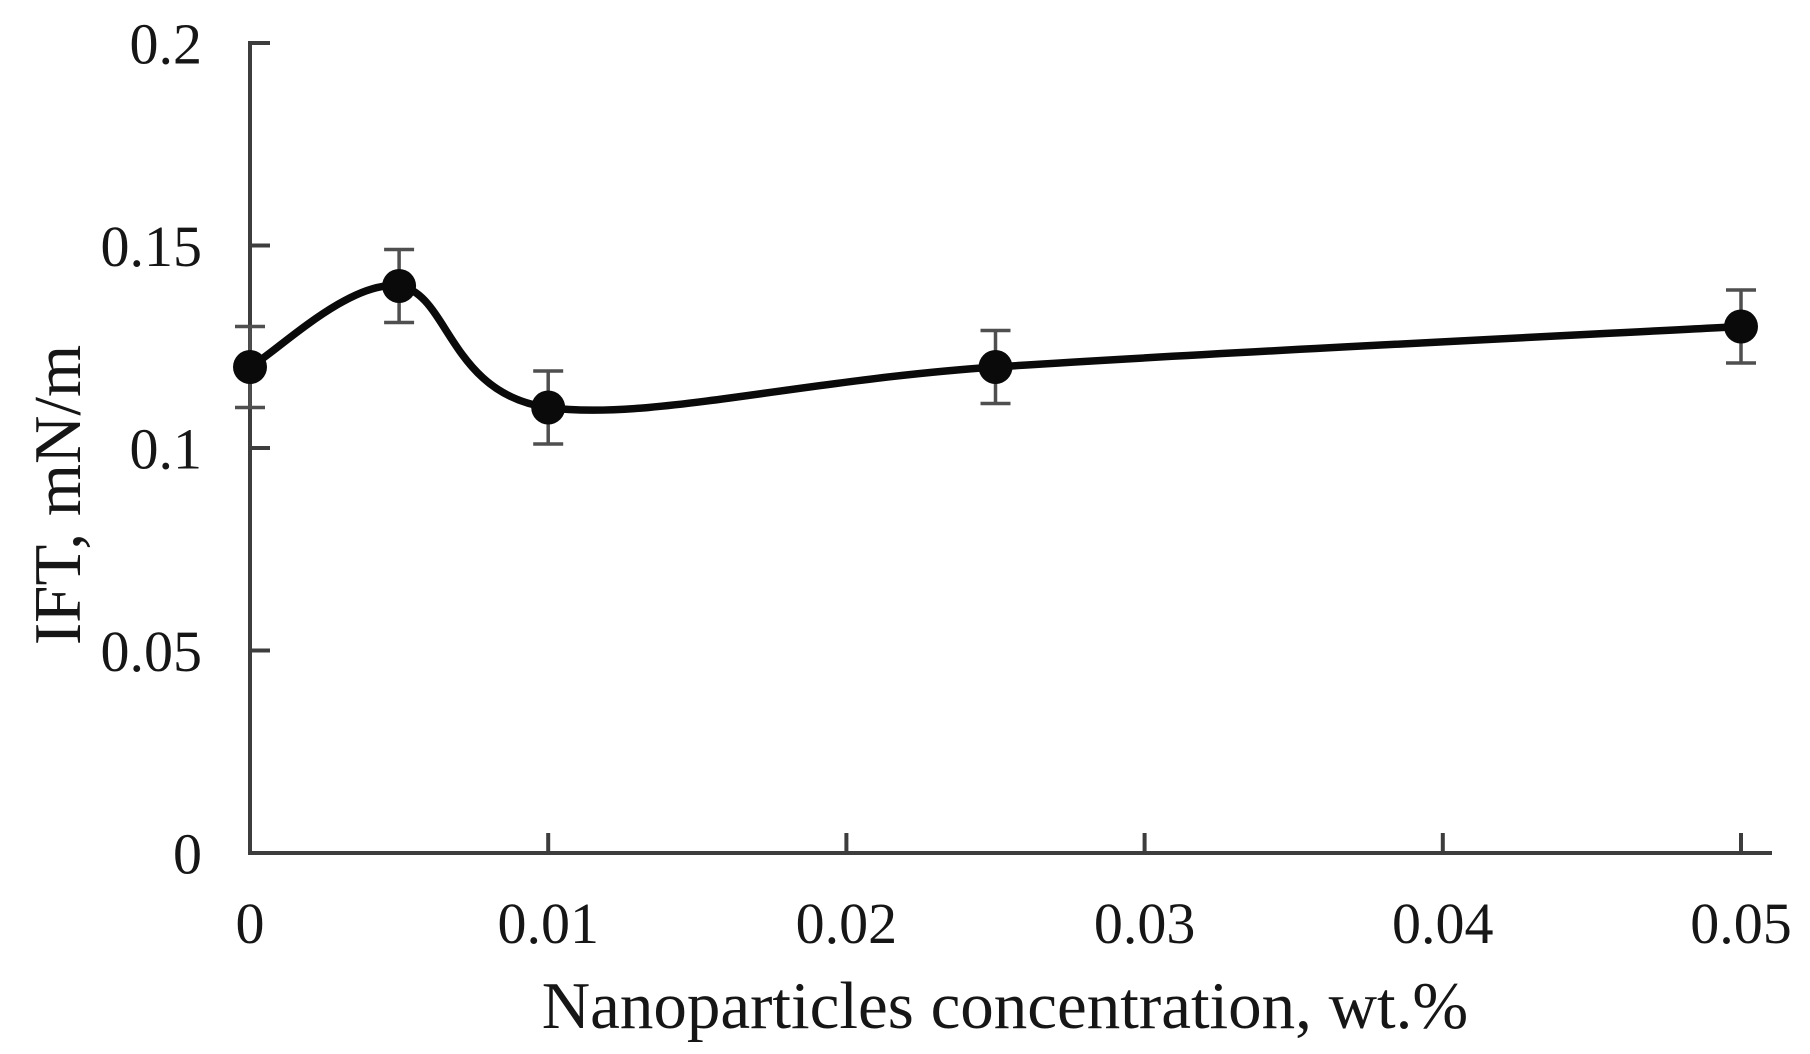 The height and width of the screenshot is (1054, 1810). I want to click on x-tick-label: 0, so click(250, 923).